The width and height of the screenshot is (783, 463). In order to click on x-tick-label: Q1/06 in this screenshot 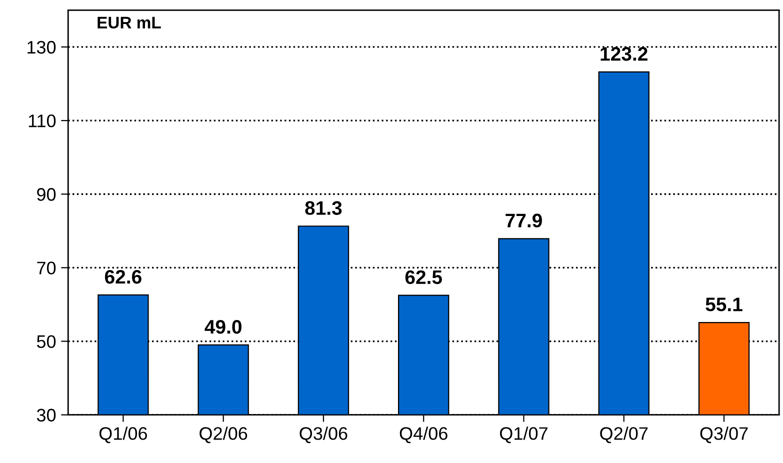, I will do `click(123, 435)`.